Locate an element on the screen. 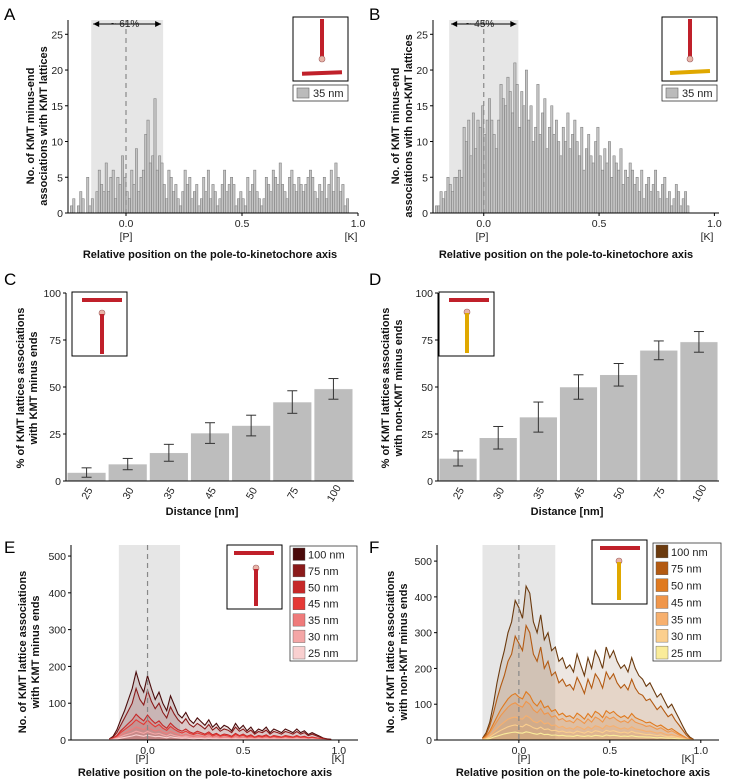 The width and height of the screenshot is (730, 781). panel-e-ytick-label: 200 is located at coordinates (57, 667).